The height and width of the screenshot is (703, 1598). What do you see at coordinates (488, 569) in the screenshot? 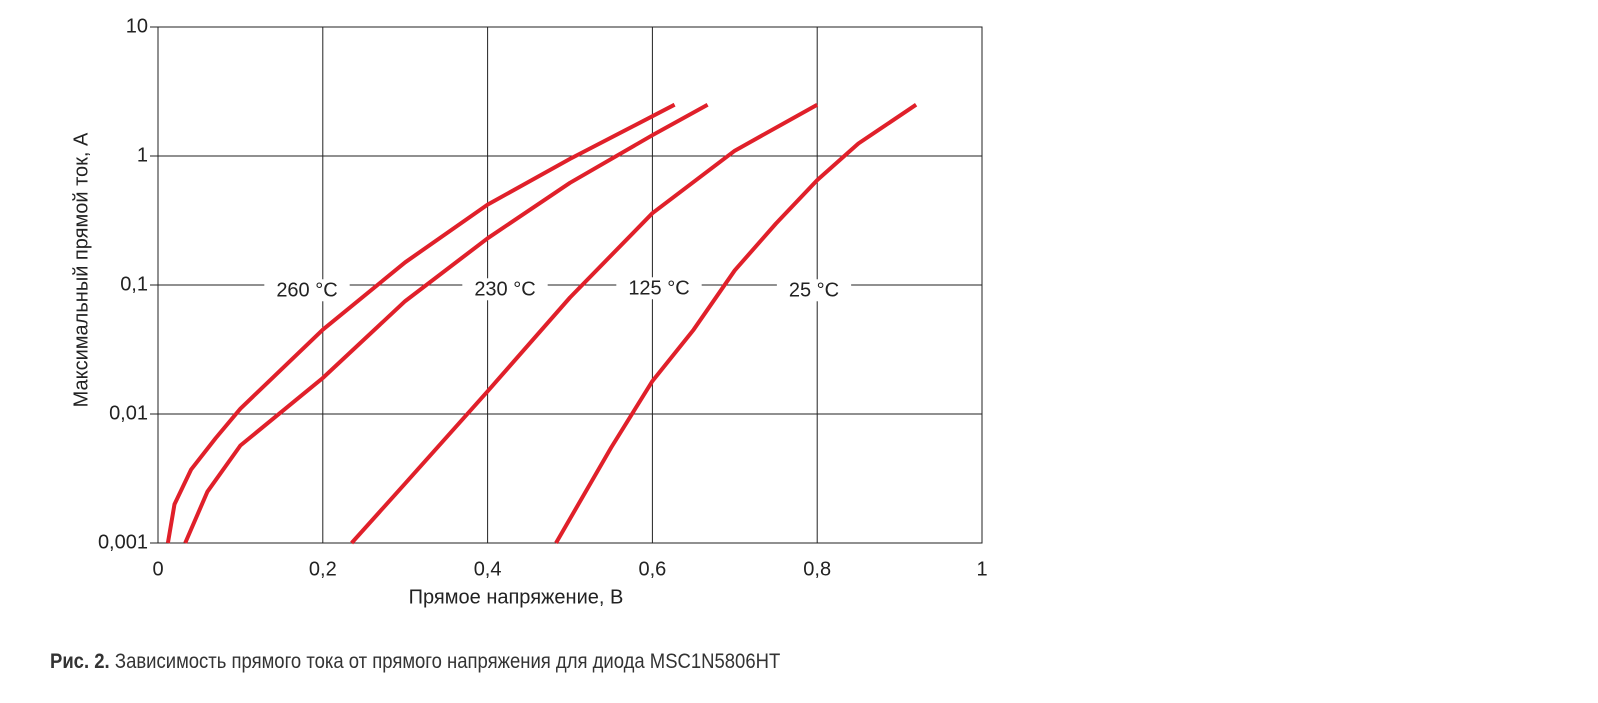
I see `x-tick-label: 0,4` at bounding box center [488, 569].